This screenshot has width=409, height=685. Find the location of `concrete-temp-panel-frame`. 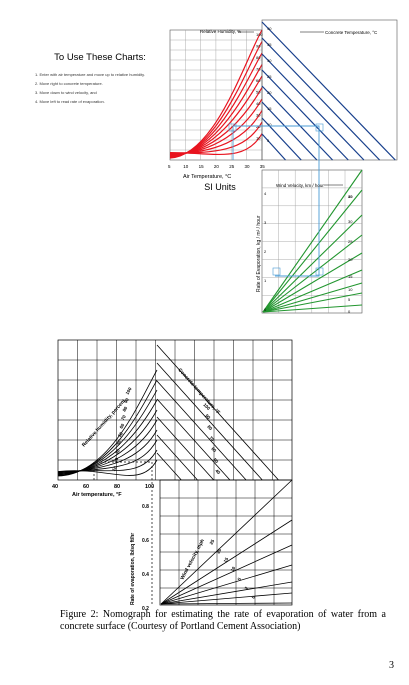

concrete-temp-panel-frame is located at coordinates (329, 90).